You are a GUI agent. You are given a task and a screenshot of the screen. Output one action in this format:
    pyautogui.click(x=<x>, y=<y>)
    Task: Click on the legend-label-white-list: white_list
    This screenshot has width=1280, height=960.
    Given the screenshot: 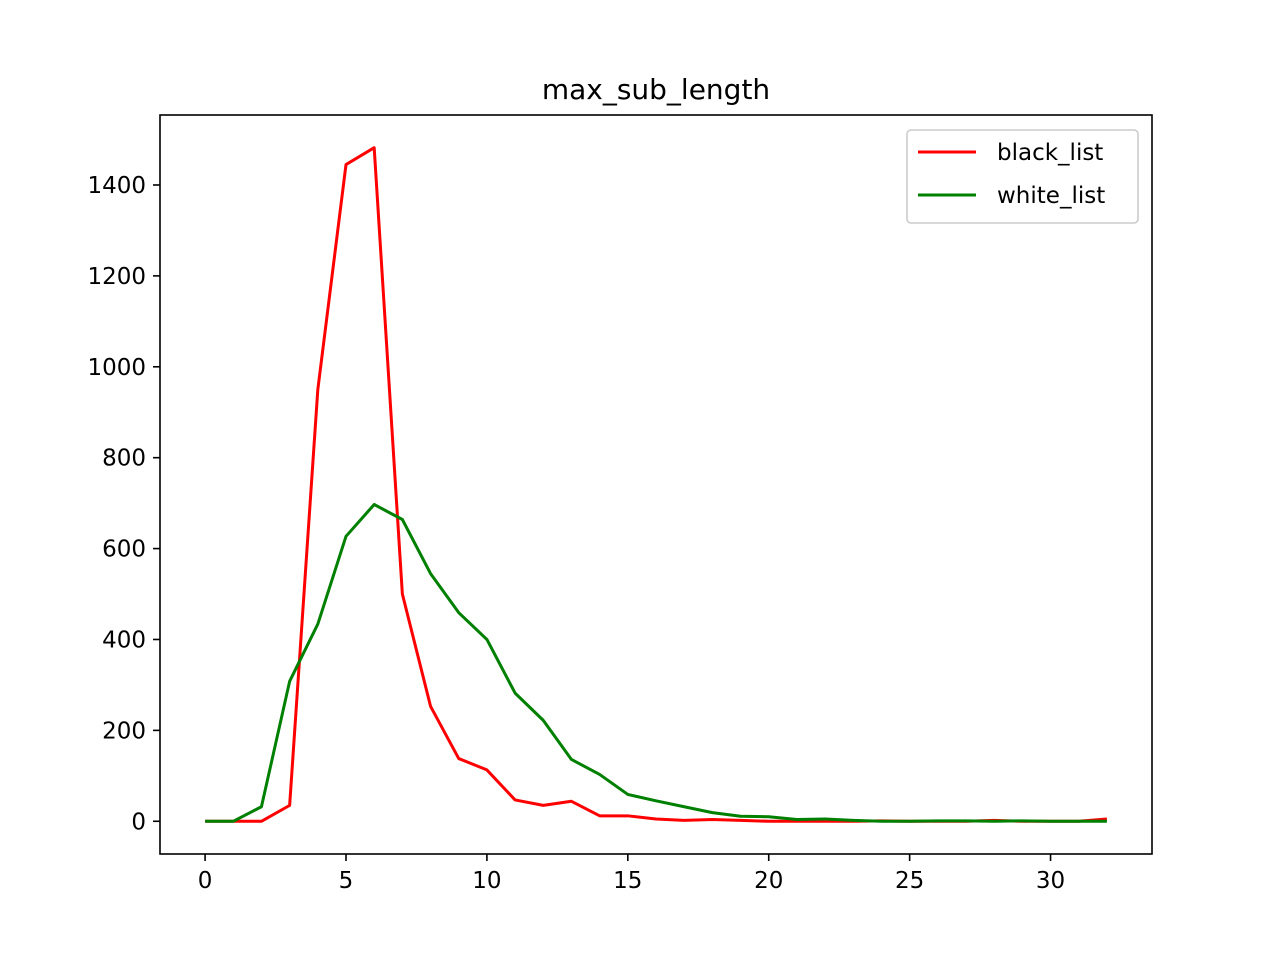 What is the action you would take?
    pyautogui.click(x=1051, y=196)
    